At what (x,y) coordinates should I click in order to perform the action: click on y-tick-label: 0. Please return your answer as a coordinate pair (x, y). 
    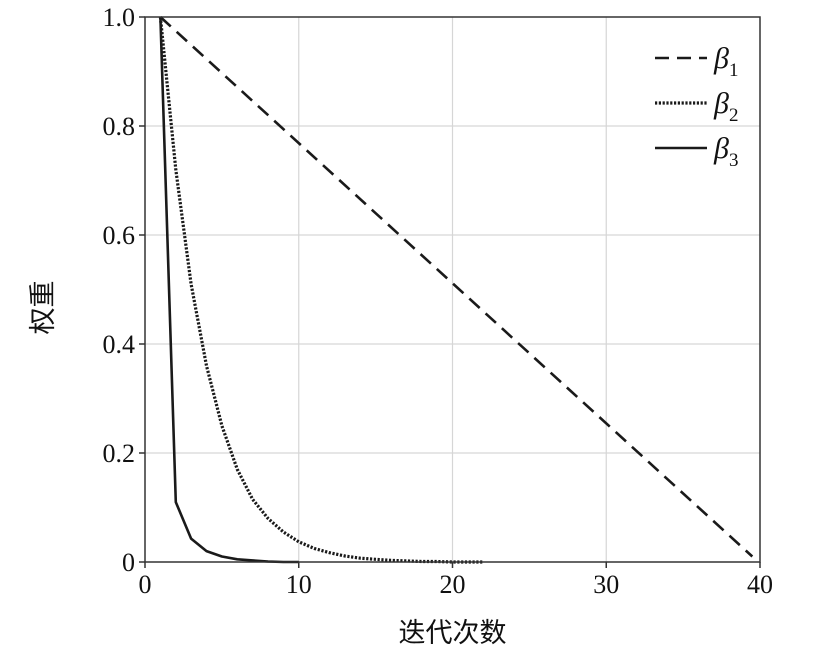
    Looking at the image, I should click on (128, 562).